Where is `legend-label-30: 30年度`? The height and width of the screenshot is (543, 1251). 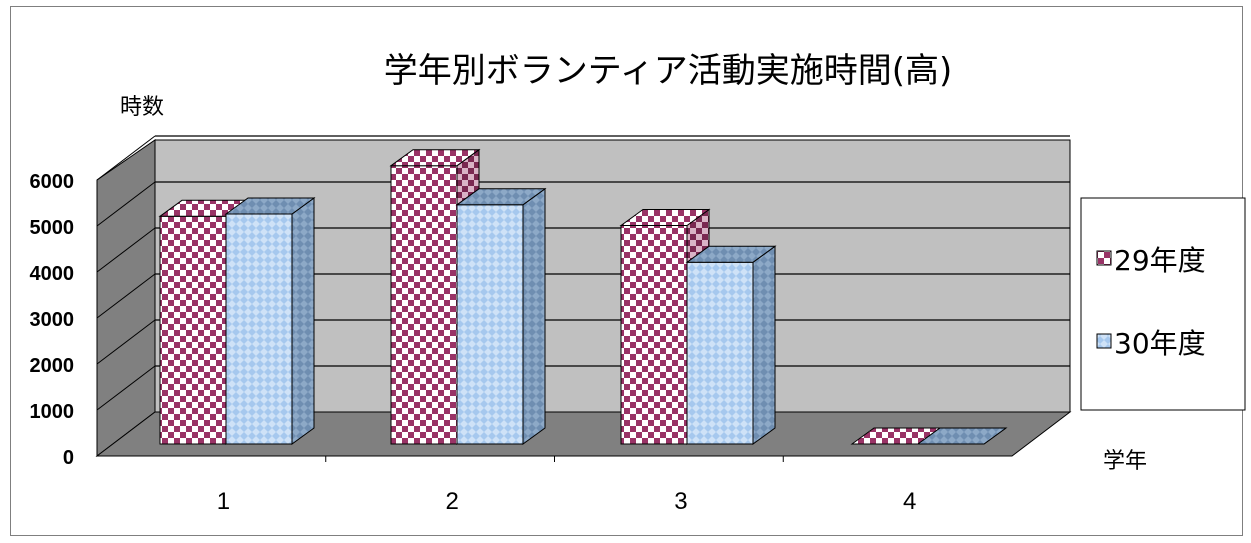 legend-label-30: 30年度 is located at coordinates (1160, 343).